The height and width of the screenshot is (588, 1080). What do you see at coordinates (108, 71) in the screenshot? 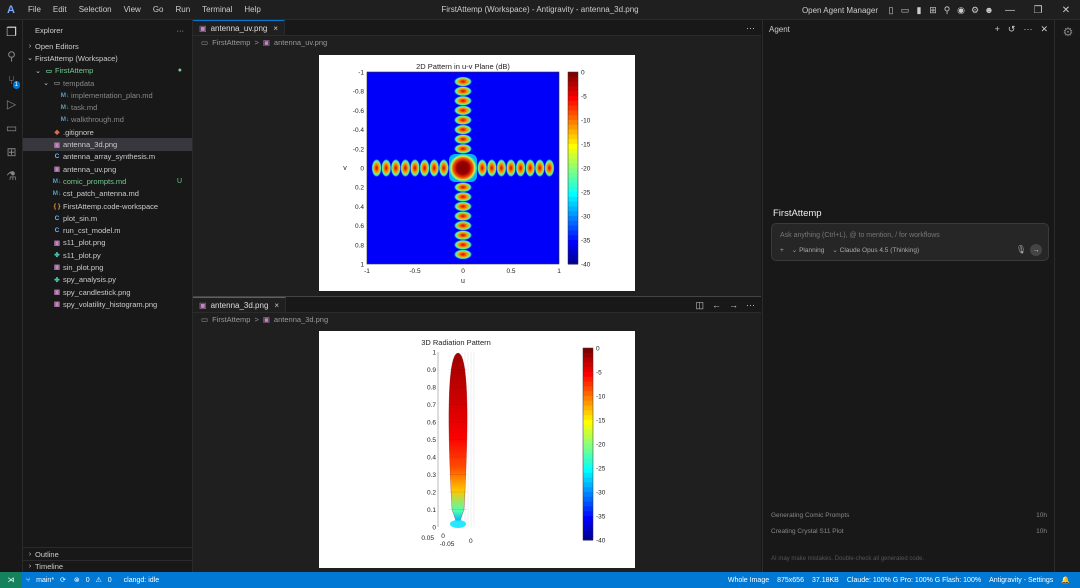
I see `folder-firstattemp: ⌄ ▭ FirstAttemp ●` at bounding box center [108, 71].